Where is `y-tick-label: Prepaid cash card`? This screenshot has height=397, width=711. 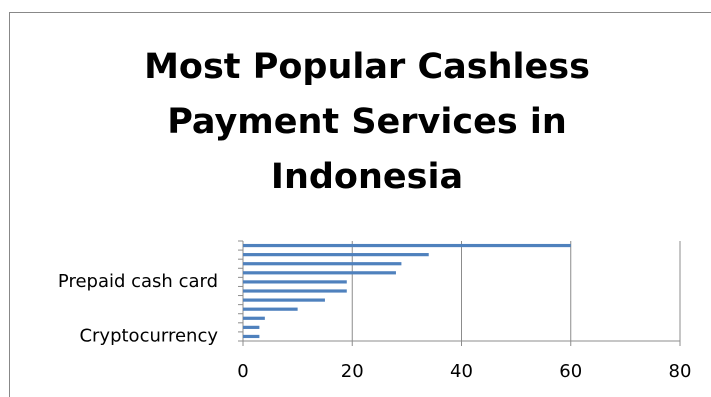
y-tick-label: Prepaid cash card is located at coordinates (138, 281).